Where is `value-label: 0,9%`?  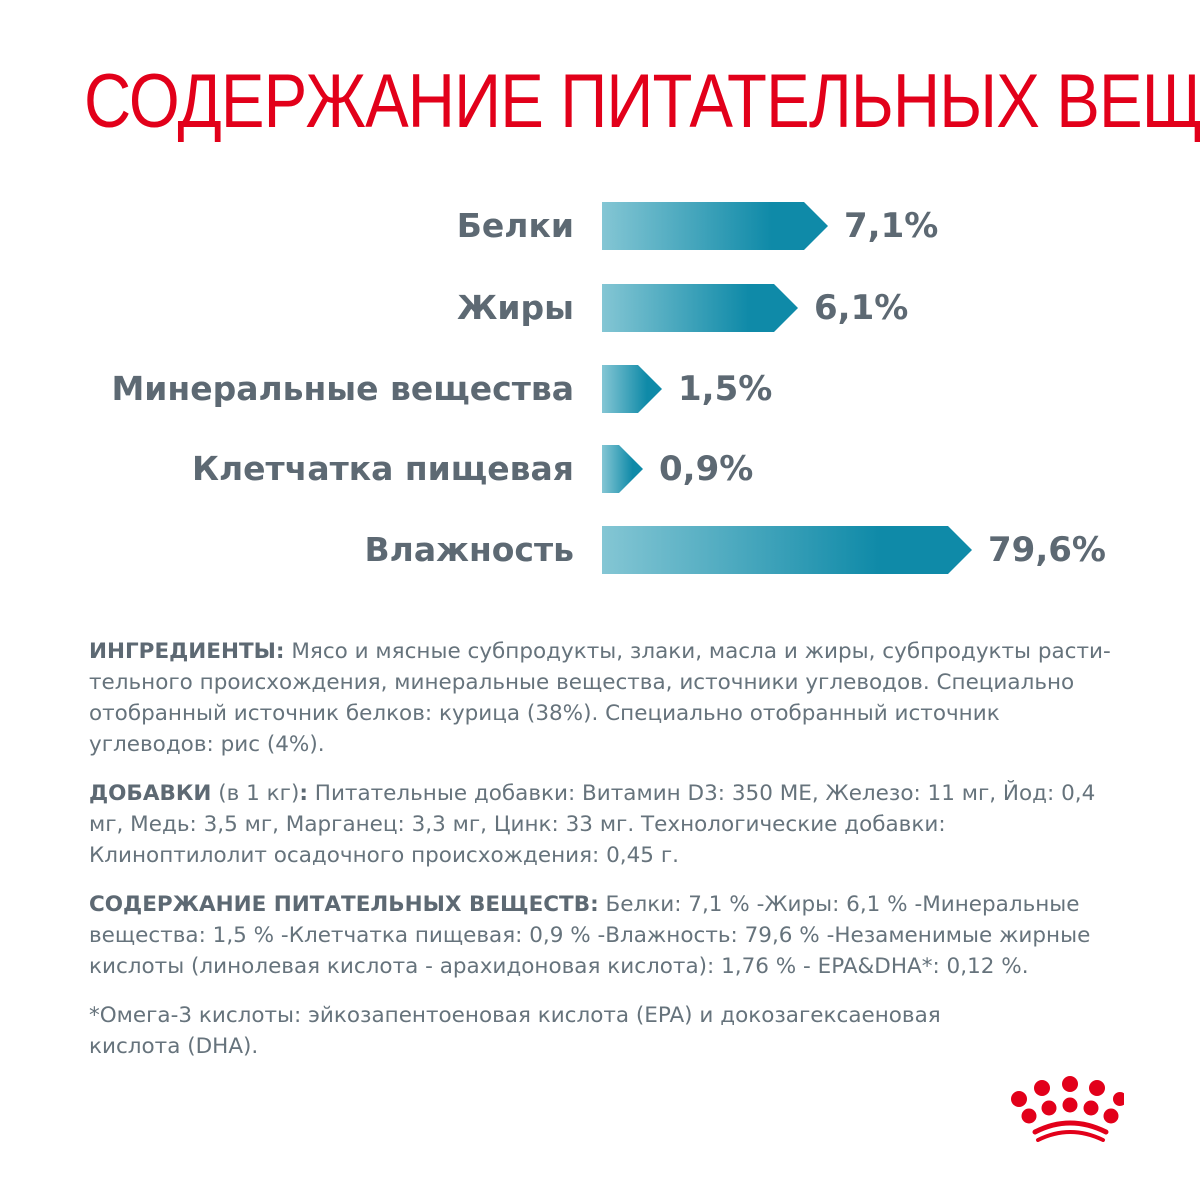
value-label: 0,9% is located at coordinates (706, 469).